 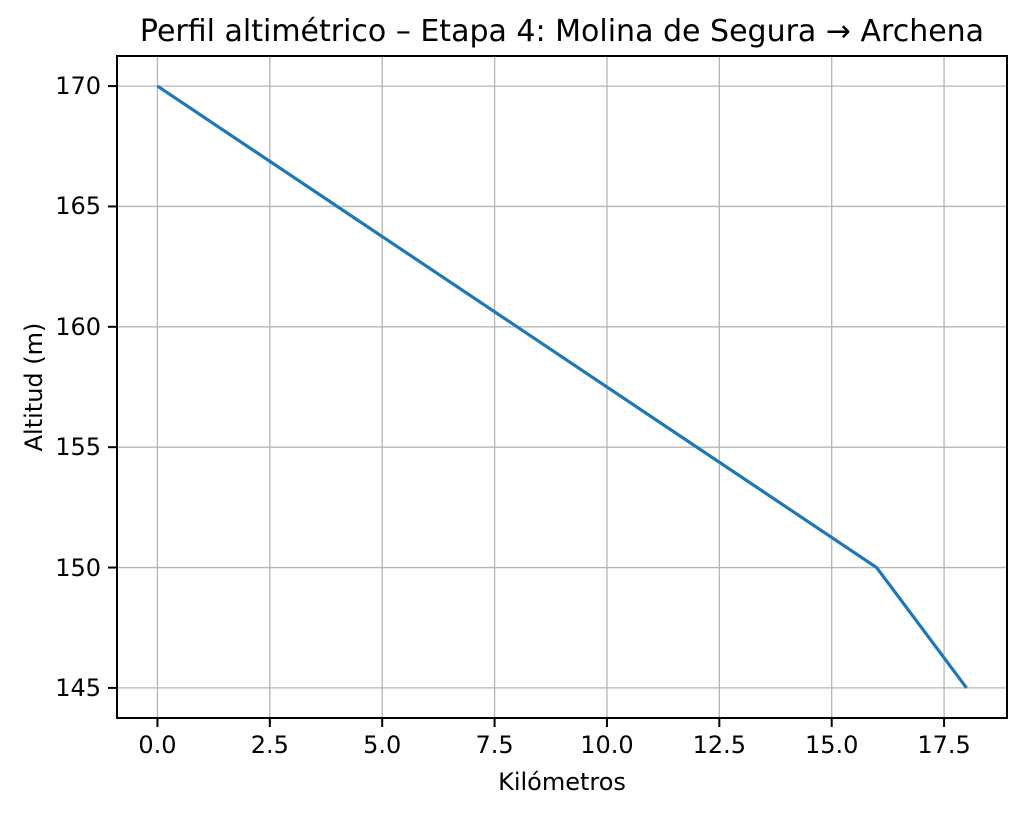 What do you see at coordinates (78, 206) in the screenshot?
I see `y-tick-label: 165` at bounding box center [78, 206].